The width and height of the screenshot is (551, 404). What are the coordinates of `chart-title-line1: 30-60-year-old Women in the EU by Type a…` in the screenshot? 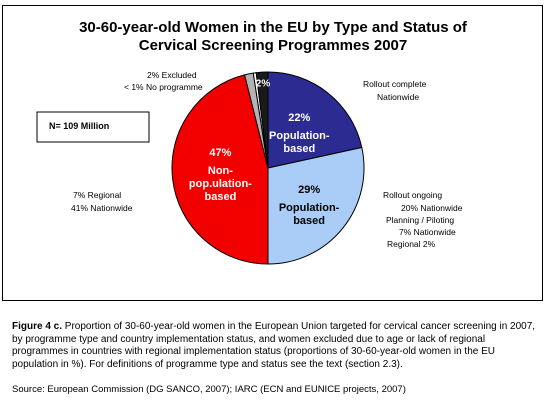 It's located at (273, 27).